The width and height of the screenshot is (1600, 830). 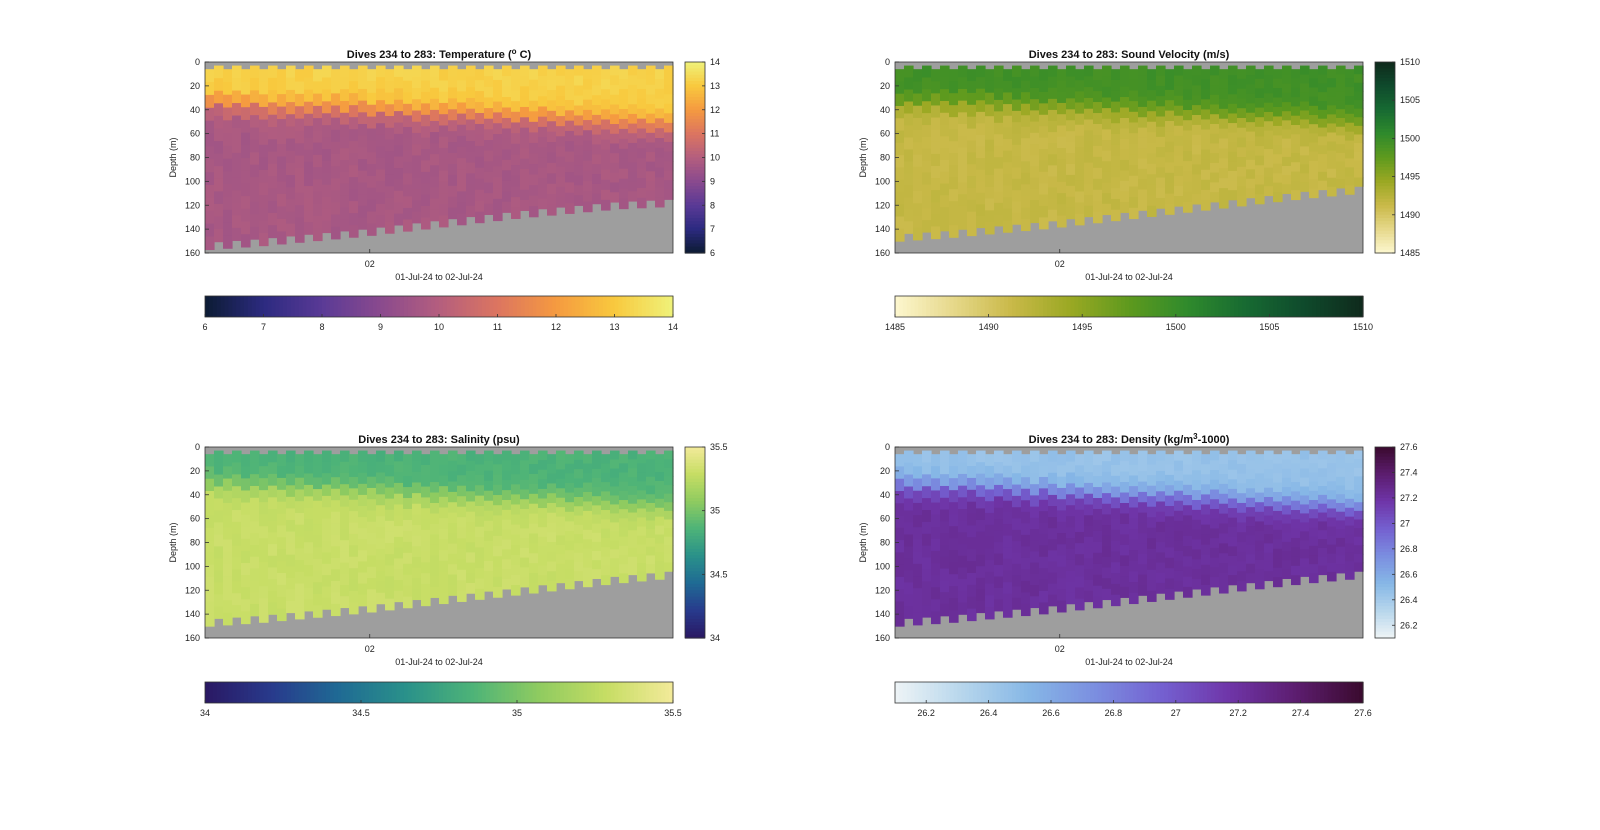 What do you see at coordinates (361, 713) in the screenshot?
I see `colorbar-tick-label: 34.5` at bounding box center [361, 713].